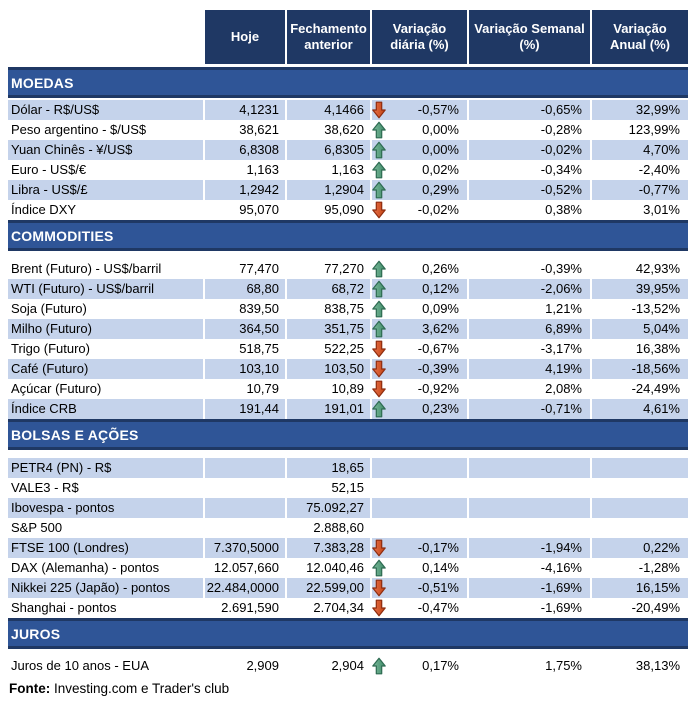 This screenshot has width=696, height=706. I want to click on variacao-diaria-value: -0,39%, so click(438, 368).